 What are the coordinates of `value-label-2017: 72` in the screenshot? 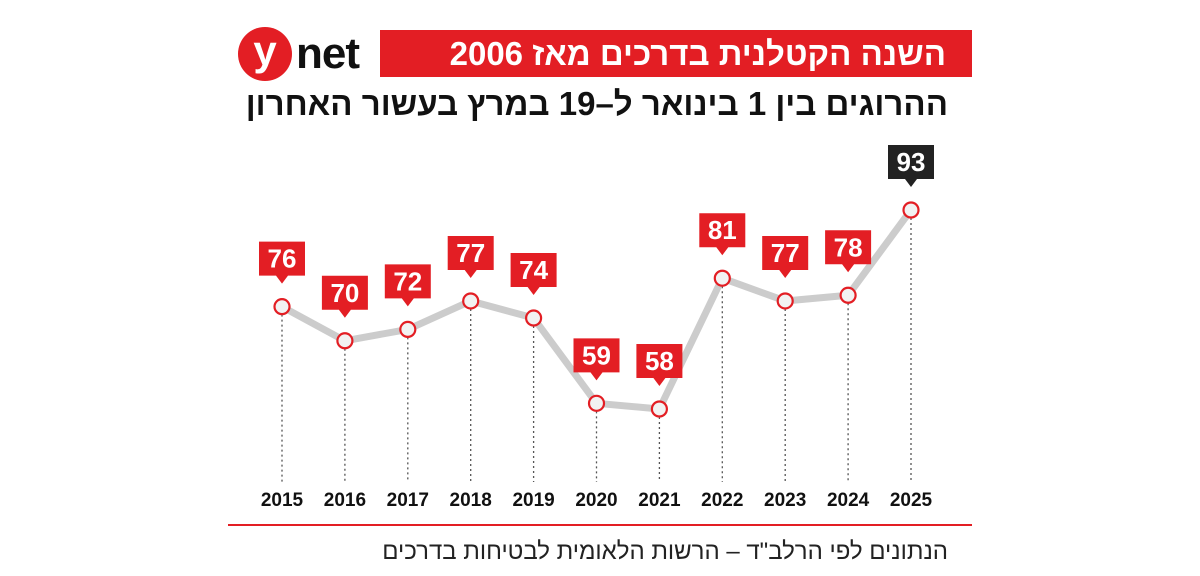 It's located at (407, 281).